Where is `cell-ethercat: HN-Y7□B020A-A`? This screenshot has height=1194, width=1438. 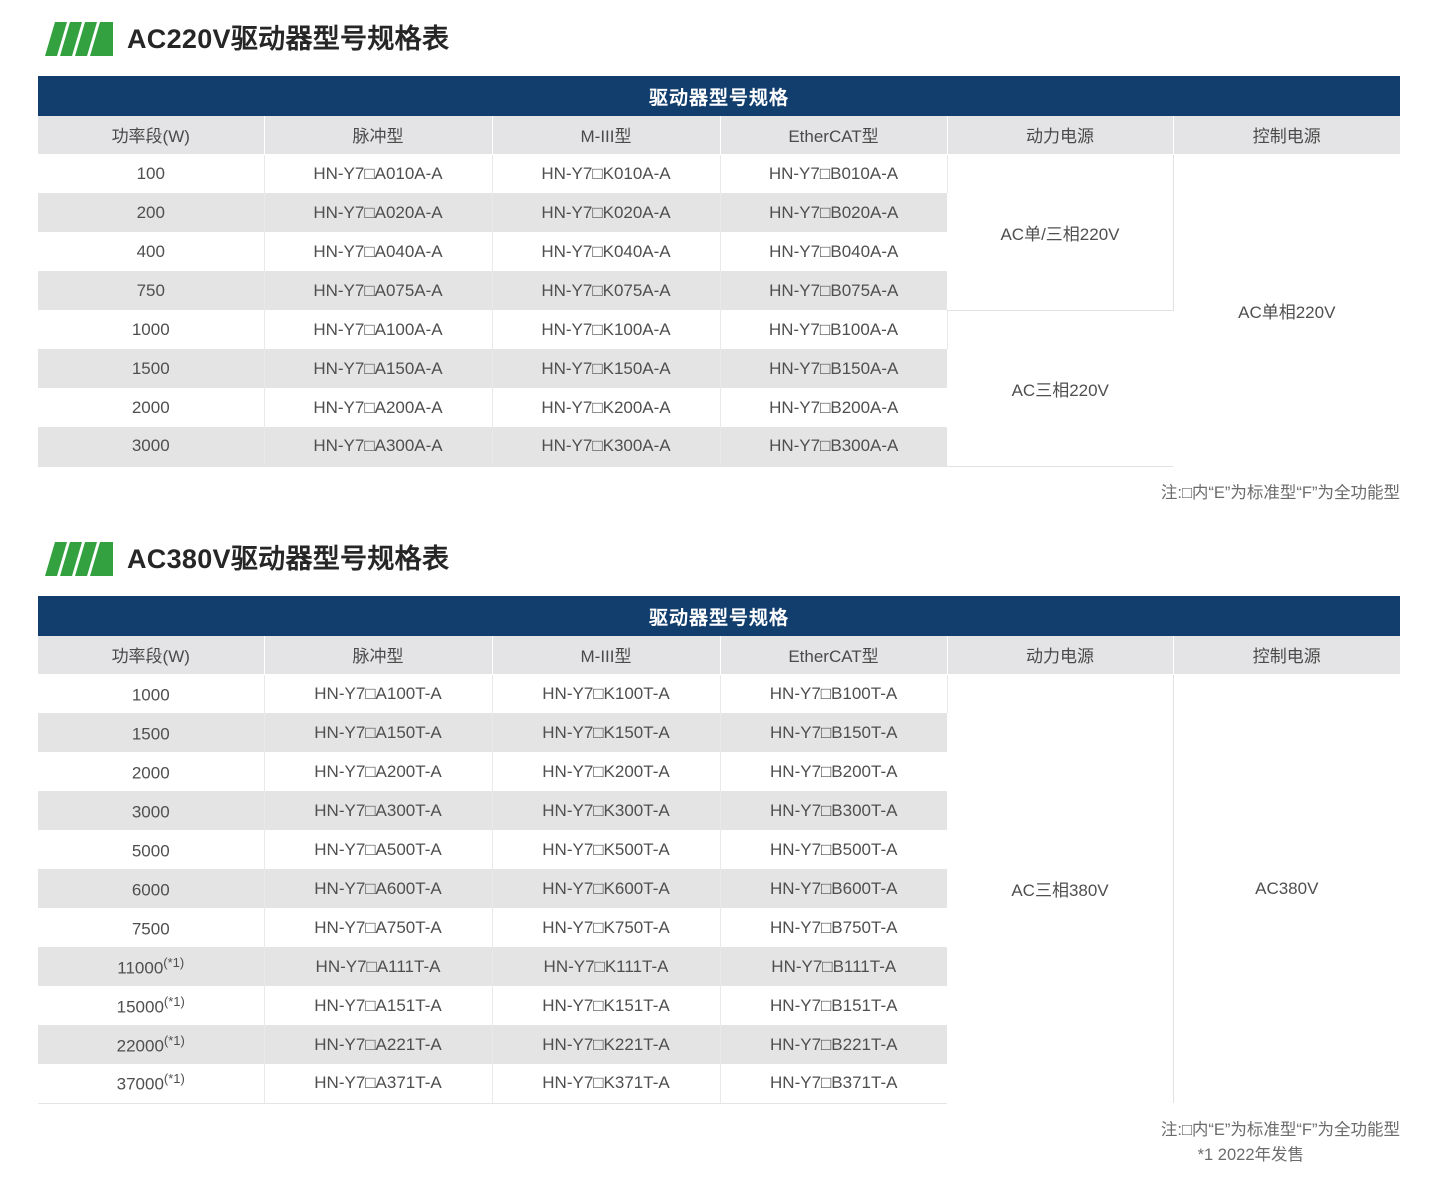
cell-ethercat: HN-Y7□B020A-A is located at coordinates (833, 212).